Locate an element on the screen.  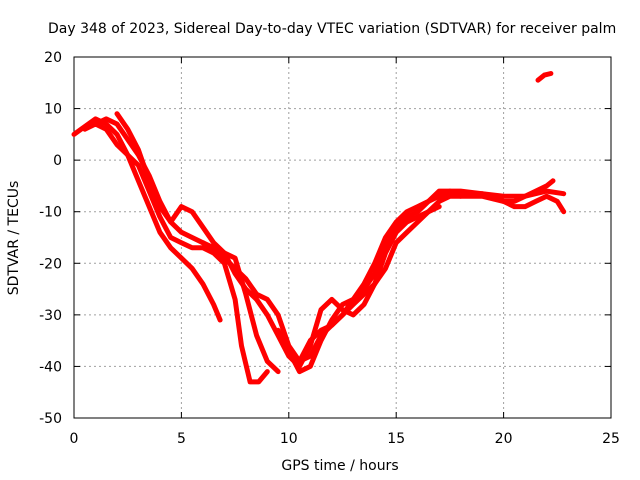
y-tick-label: -10 is located at coordinates (50, 213).